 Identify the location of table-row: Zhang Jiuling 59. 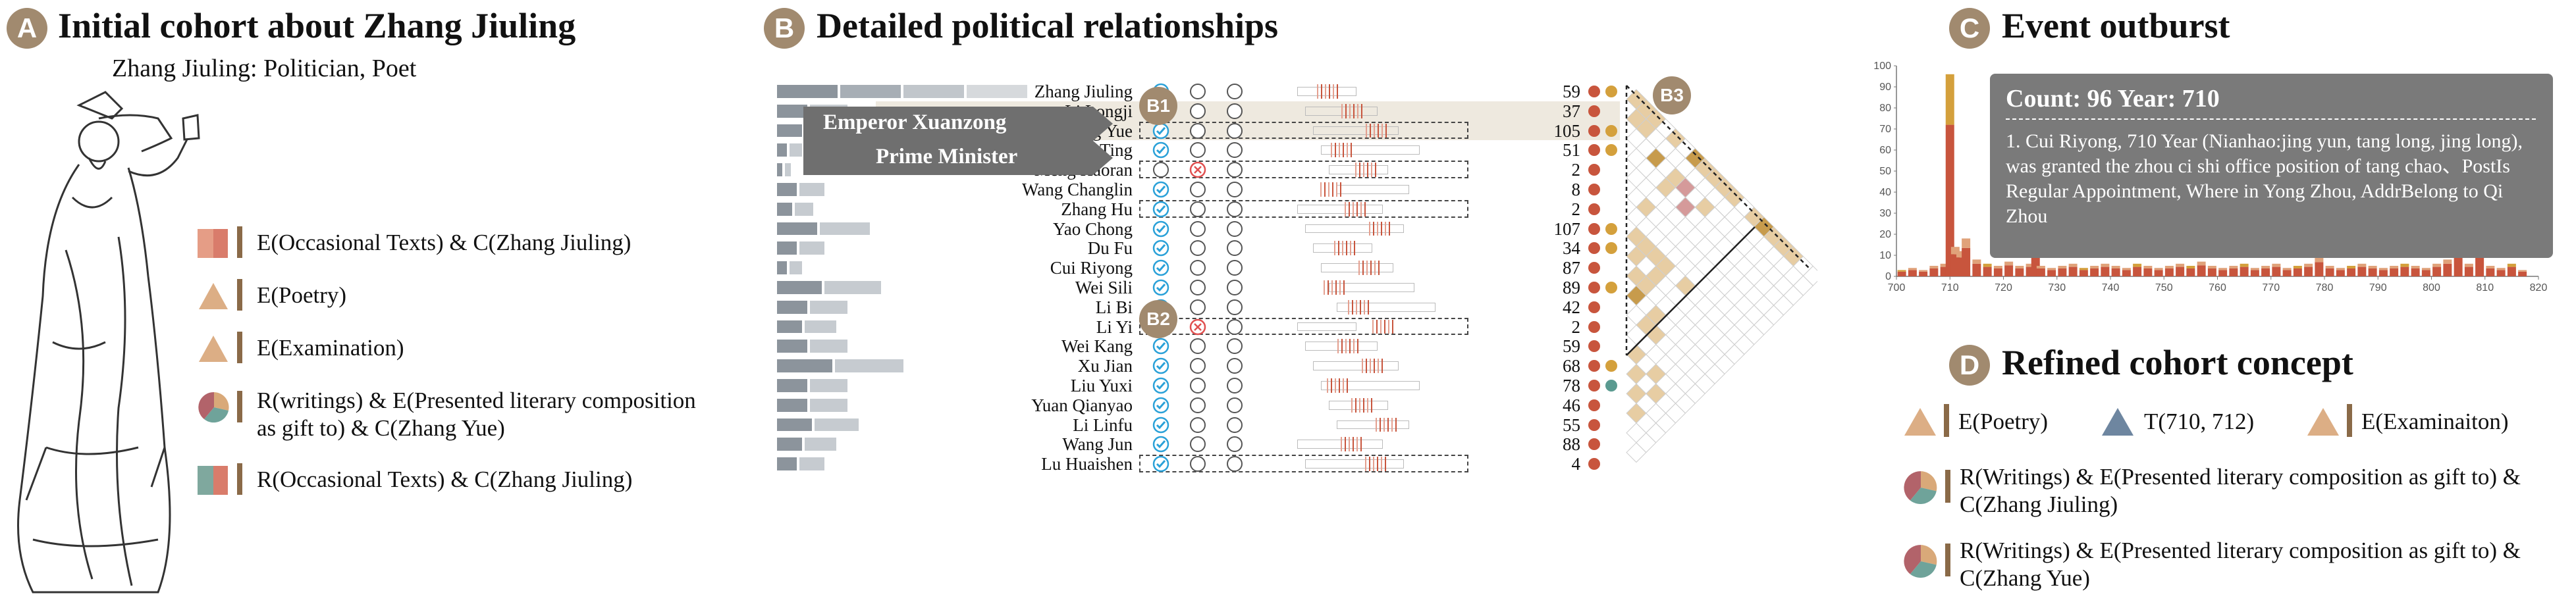
(1195, 91).